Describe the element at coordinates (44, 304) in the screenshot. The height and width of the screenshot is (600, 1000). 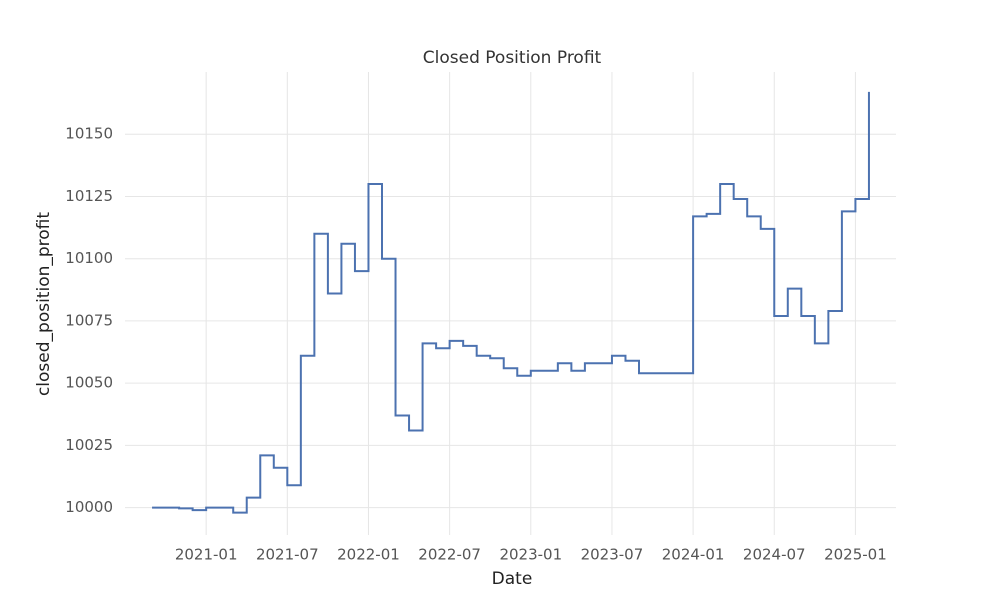
I see `y-axis-label: closed_position_profit` at that location.